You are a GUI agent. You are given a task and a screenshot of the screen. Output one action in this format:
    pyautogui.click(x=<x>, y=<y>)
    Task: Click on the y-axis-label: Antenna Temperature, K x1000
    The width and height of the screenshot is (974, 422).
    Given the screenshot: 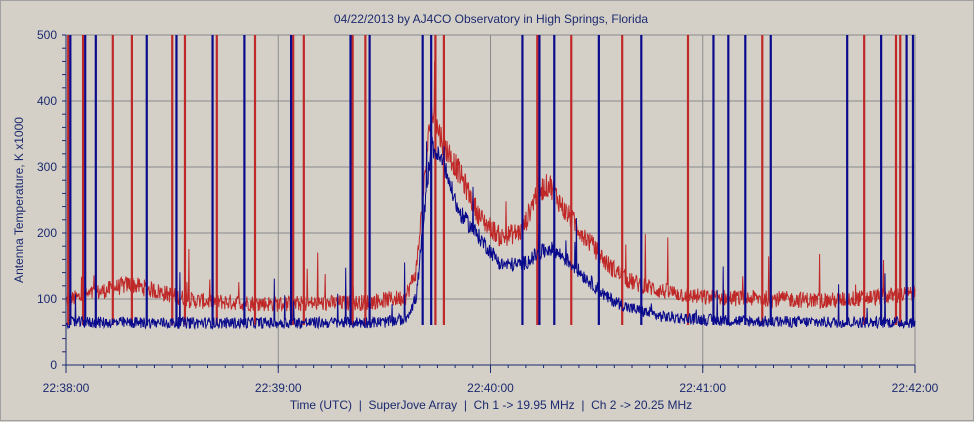 What is the action you would take?
    pyautogui.click(x=19, y=200)
    